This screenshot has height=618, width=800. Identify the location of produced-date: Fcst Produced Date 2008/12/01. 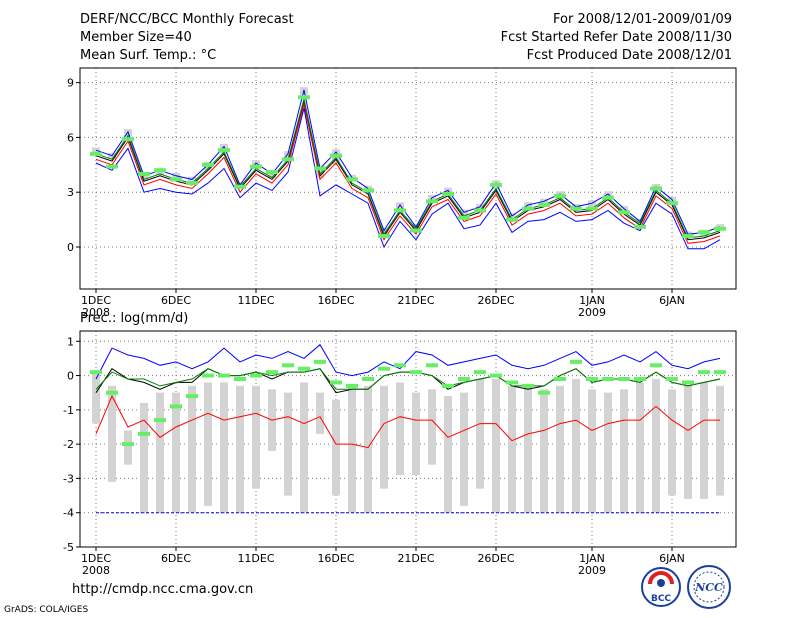
(629, 55).